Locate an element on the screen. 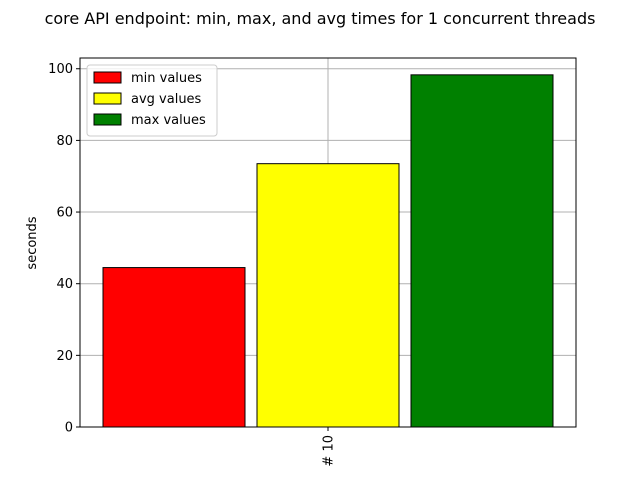  legend-label: max values is located at coordinates (168, 120).